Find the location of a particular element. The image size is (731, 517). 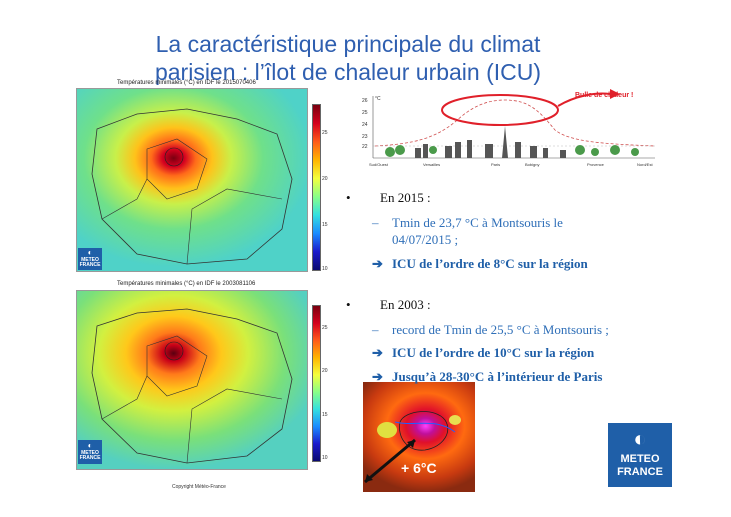

map-2015-tick: 10 is located at coordinates (325, 269).